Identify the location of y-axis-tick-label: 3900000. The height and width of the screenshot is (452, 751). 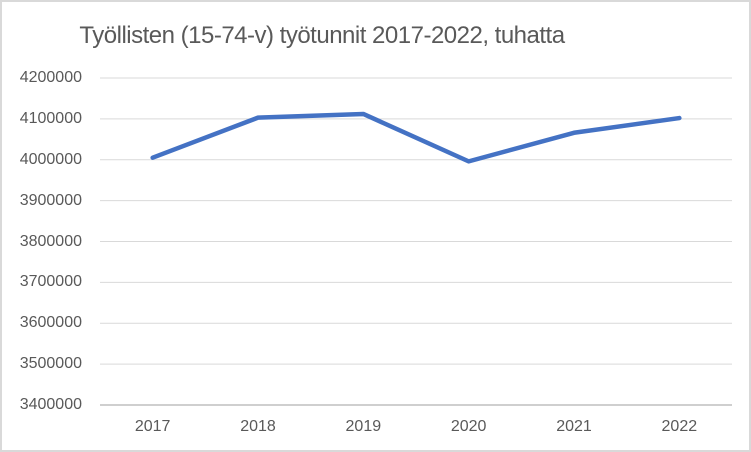
(50, 200).